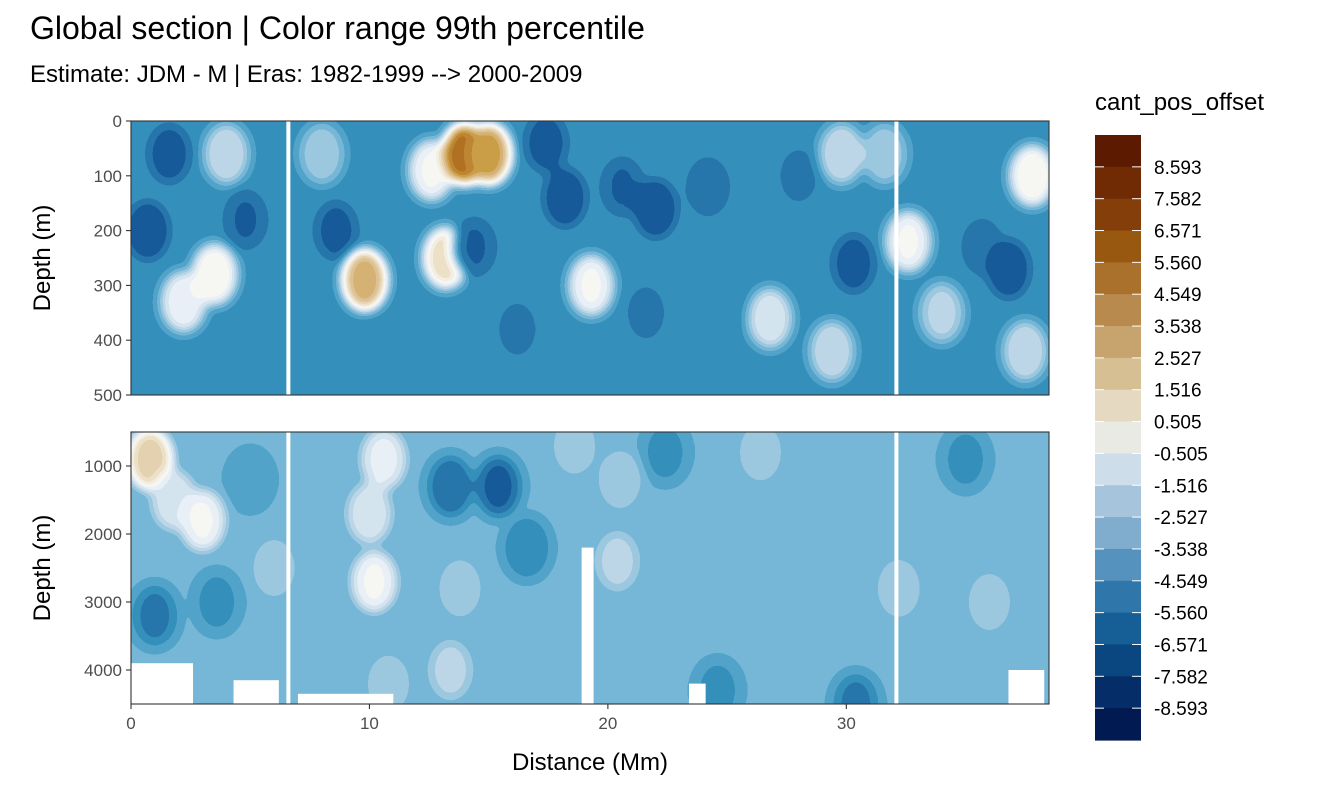 This screenshot has width=1344, height=806. Describe the element at coordinates (108, 285) in the screenshot. I see `y-tick-label: 300` at that location.